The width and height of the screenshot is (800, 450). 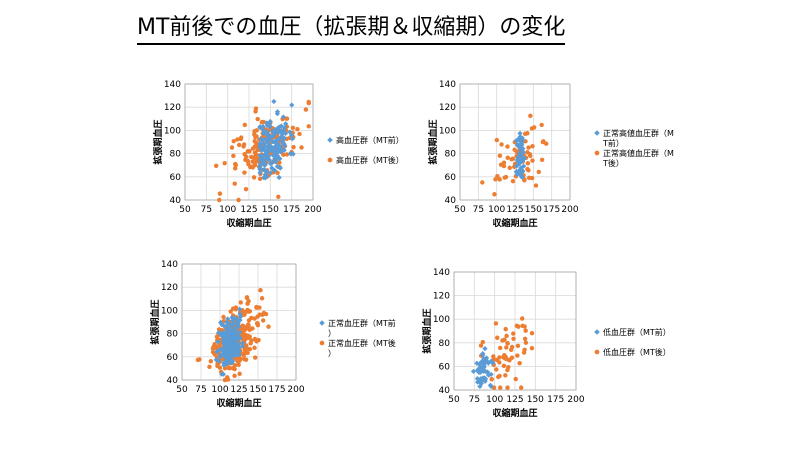 I want to click on x-tick-label: 175, so click(x=291, y=210).